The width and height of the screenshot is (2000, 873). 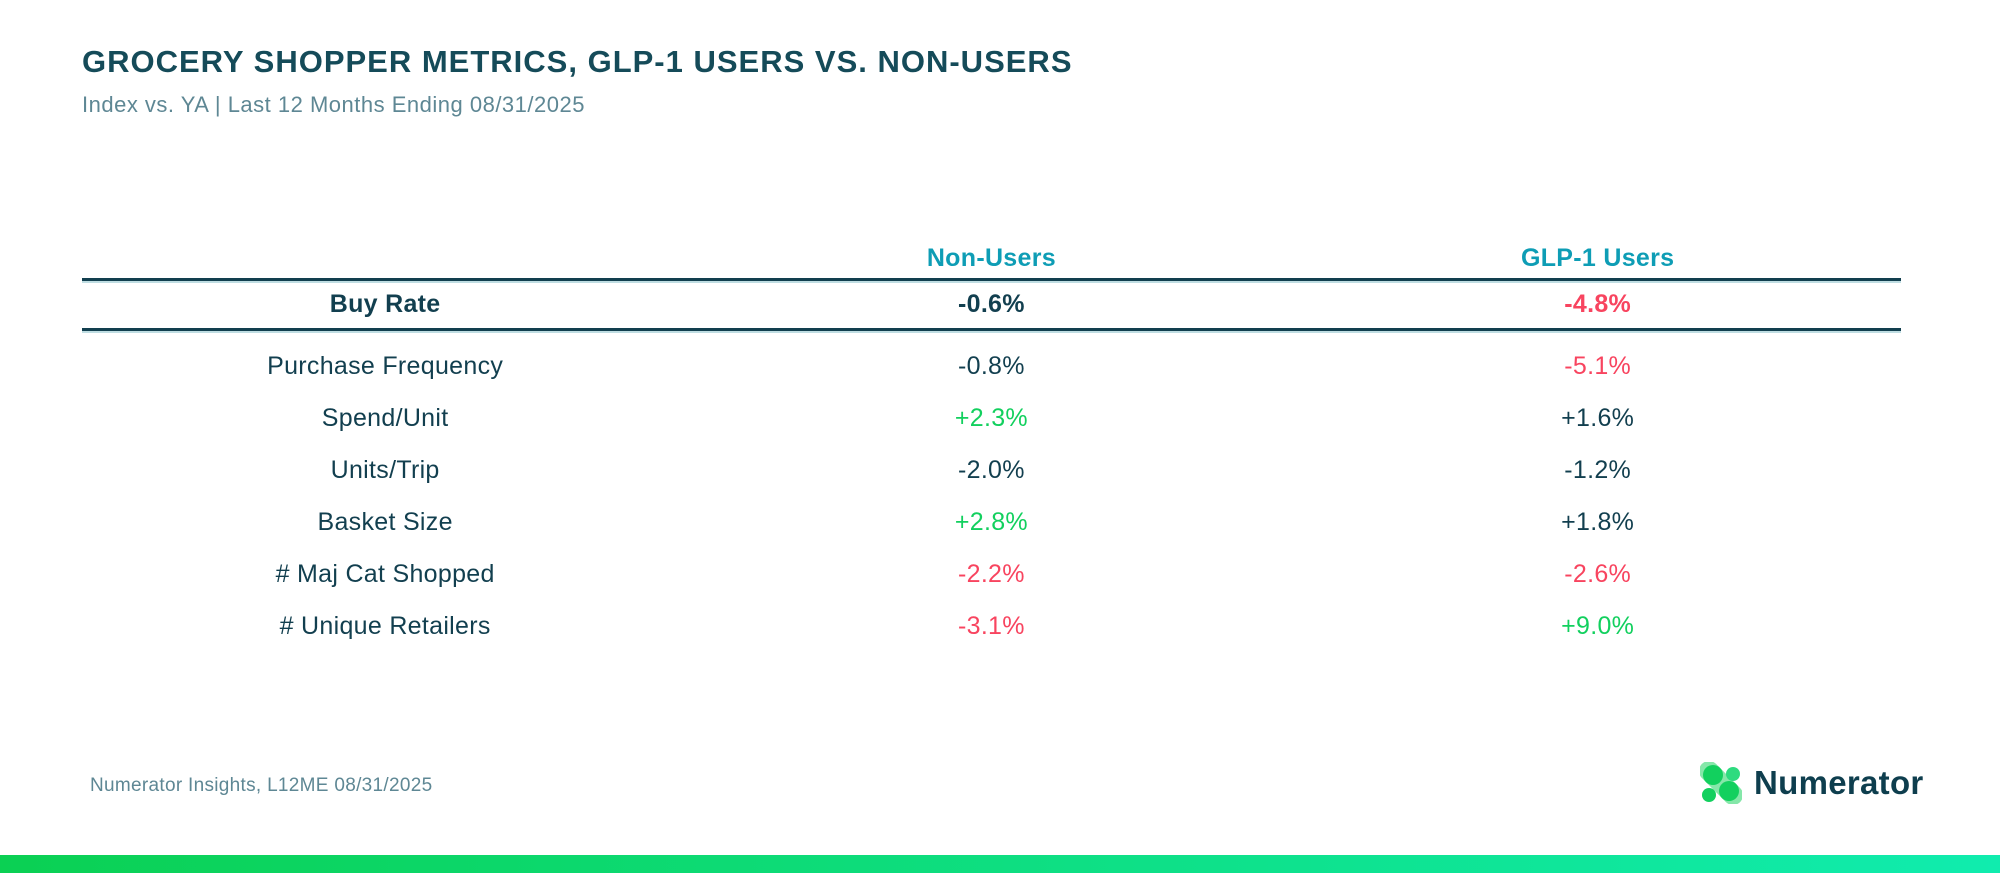 I want to click on table-row: Units/Trip -2.0% -1.2%, so click(x=991, y=470).